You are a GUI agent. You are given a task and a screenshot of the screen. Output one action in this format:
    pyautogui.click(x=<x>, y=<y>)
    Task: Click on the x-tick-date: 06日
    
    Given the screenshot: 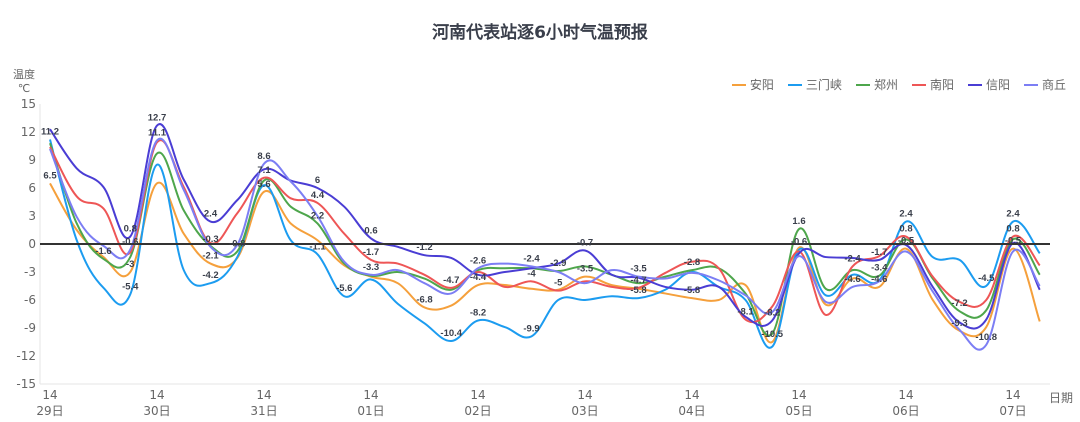 What is the action you would take?
    pyautogui.click(x=905, y=411)
    